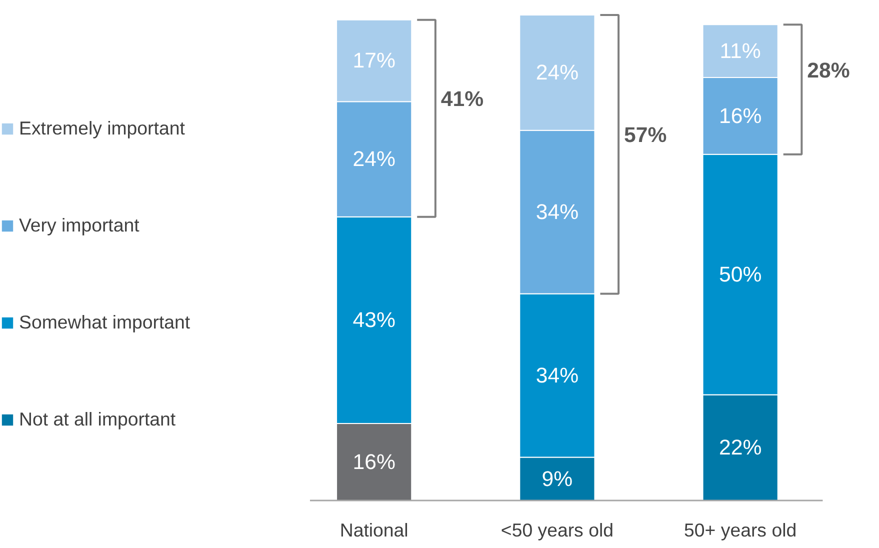 Image resolution: width=879 pixels, height=548 pixels. What do you see at coordinates (557, 530) in the screenshot?
I see `x-tick-label: <50 years old` at bounding box center [557, 530].